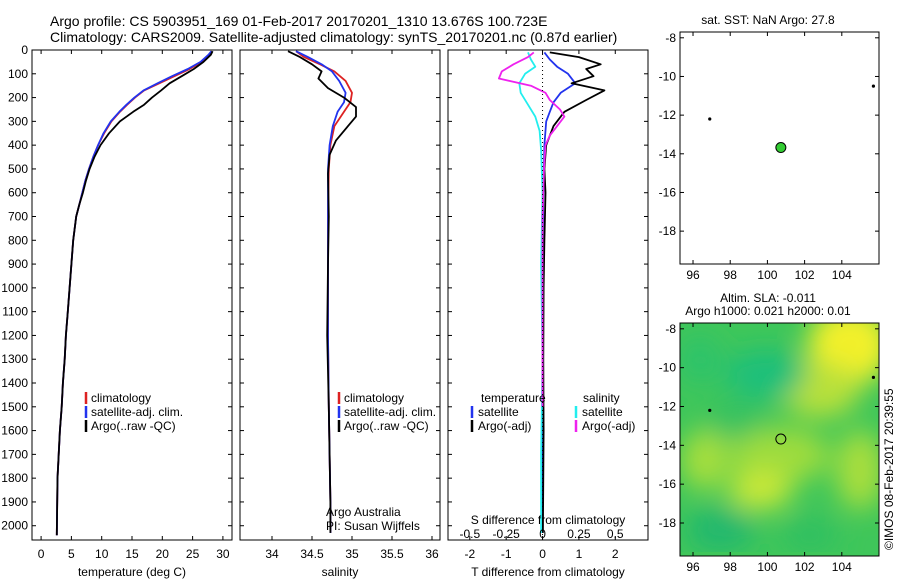 The height and width of the screenshot is (580, 900). I want to click on altim-heatmap, so click(779, 439).